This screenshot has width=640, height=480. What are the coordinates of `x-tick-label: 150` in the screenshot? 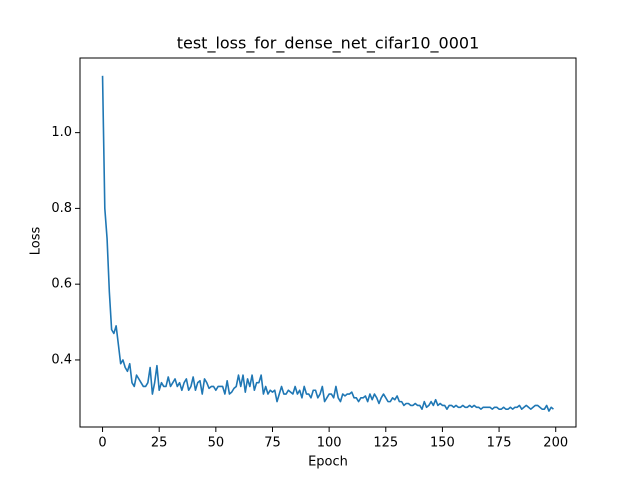 It's located at (442, 443).